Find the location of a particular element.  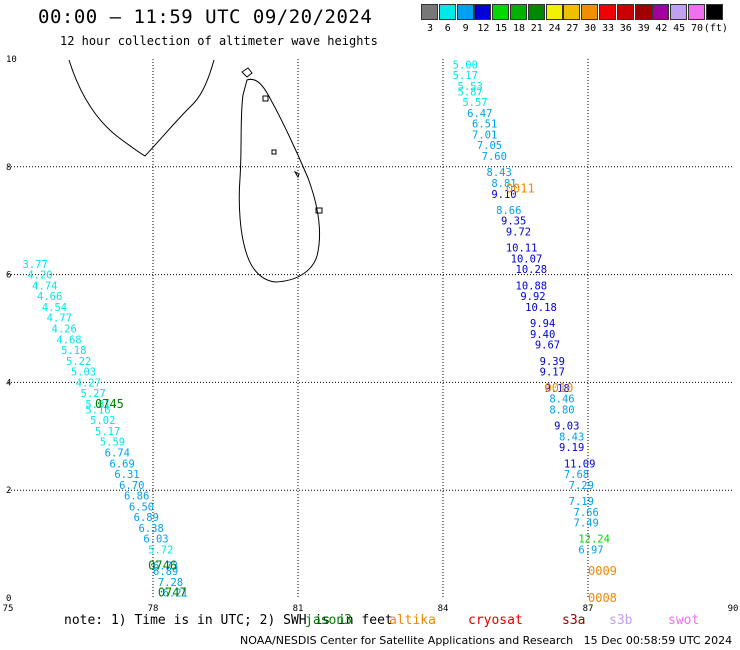

wave-height-value: 9.19 is located at coordinates (571, 448).